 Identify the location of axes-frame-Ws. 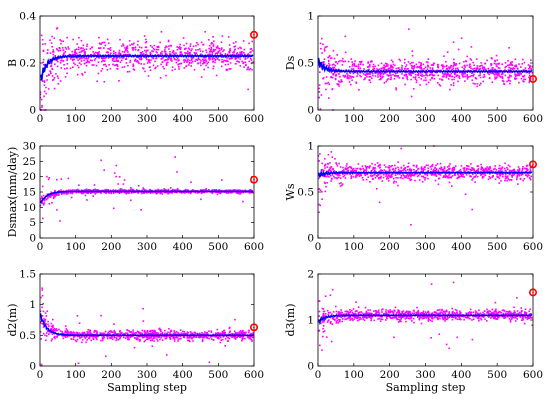
(425, 192).